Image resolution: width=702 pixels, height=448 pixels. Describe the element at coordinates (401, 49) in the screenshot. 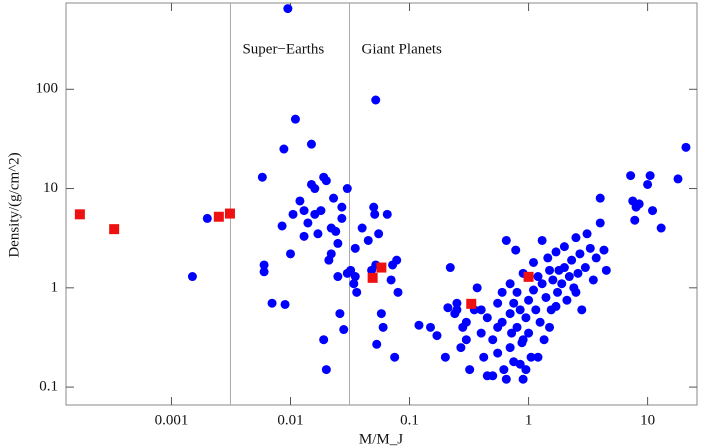

I see `annotation: Giant Planets` at that location.